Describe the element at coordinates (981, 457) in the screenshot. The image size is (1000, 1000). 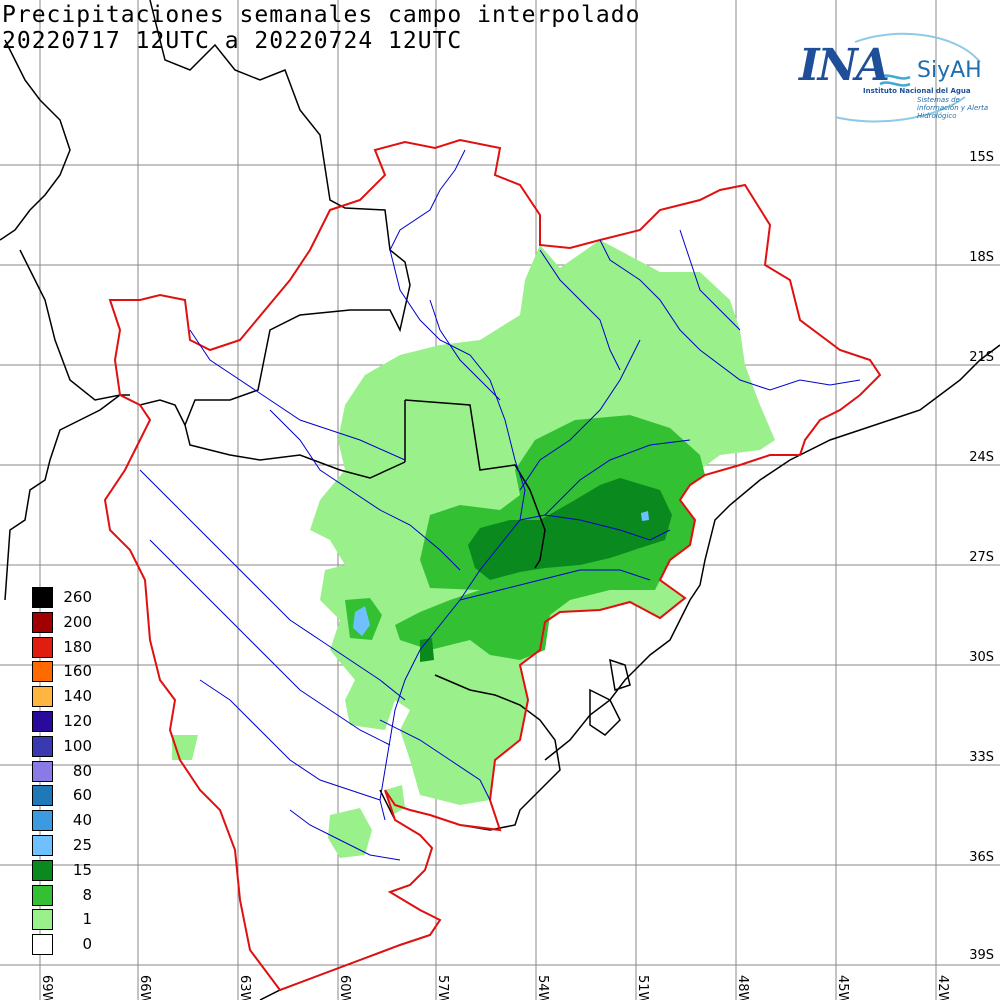
I see `lat-label-24s: 24S` at that location.